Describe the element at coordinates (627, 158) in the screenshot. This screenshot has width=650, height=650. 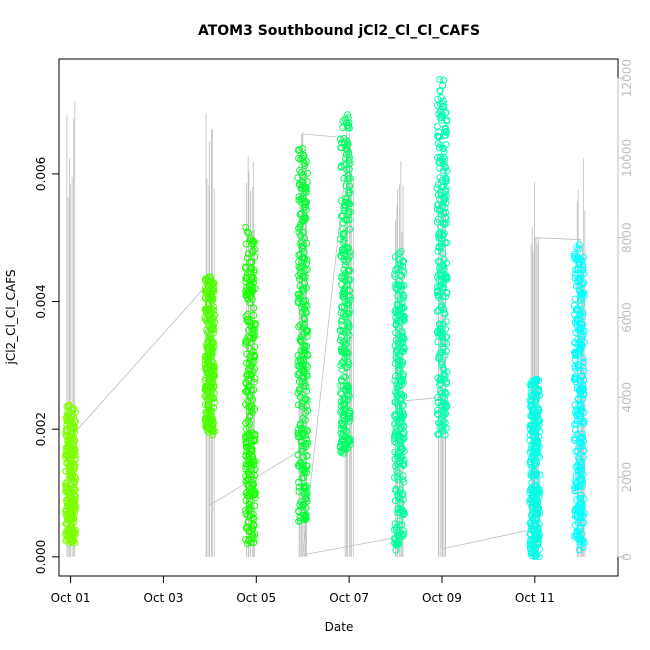
I see `y-right-tick-label: 10000` at that location.